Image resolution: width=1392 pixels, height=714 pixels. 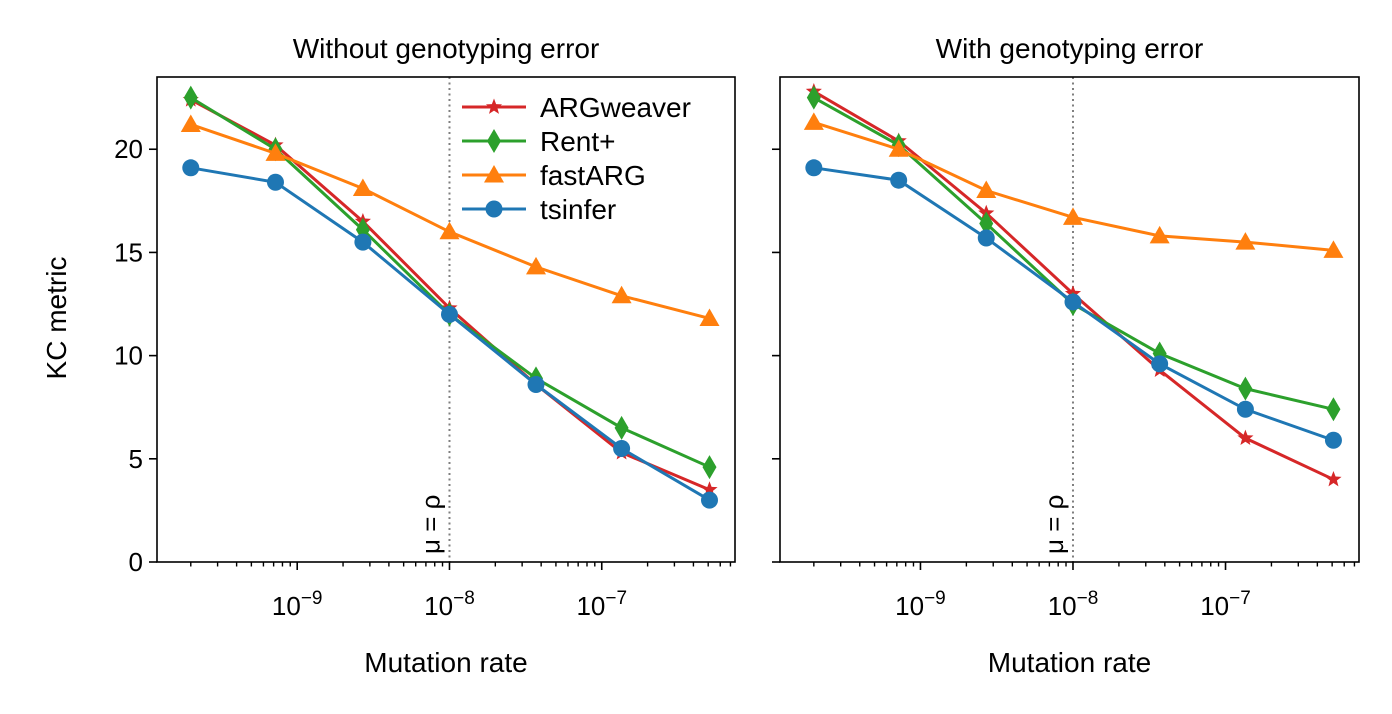 What do you see at coordinates (56, 318) in the screenshot?
I see `y-axis-label: KC metric` at bounding box center [56, 318].